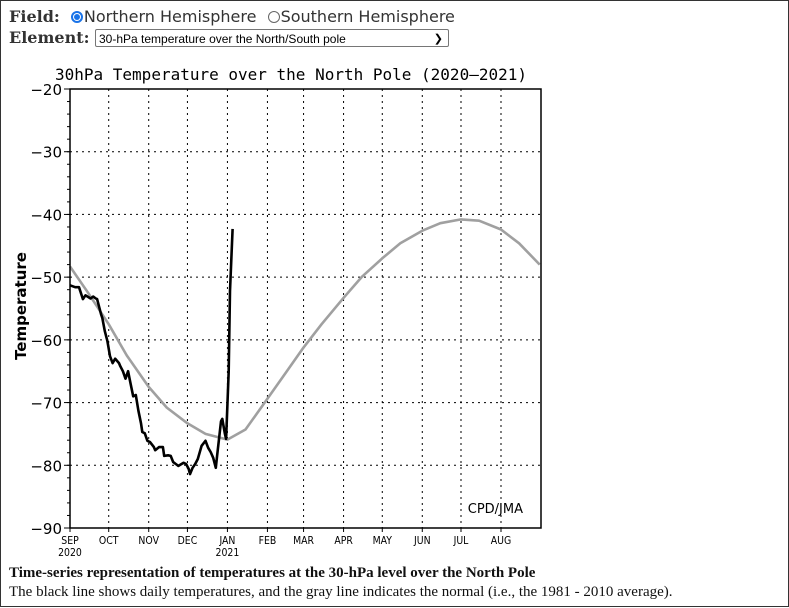  I want to click on x-tick-label: APR, so click(343, 541).